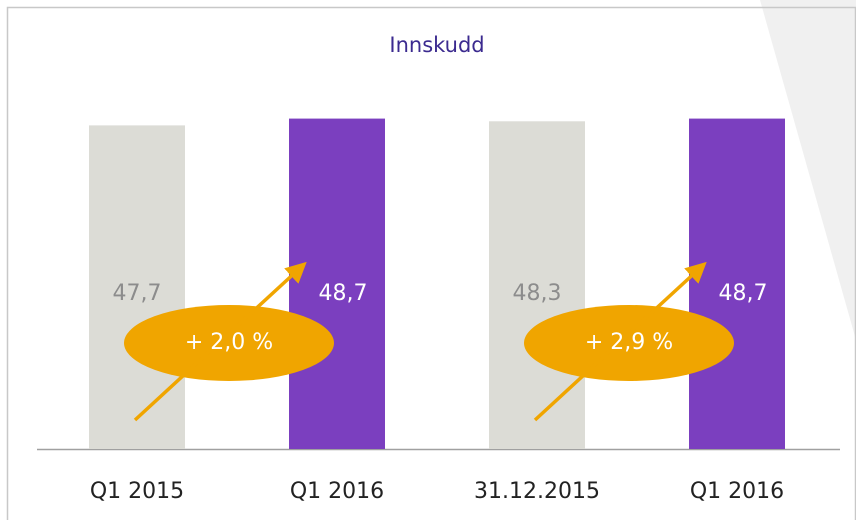 Image resolution: width=856 pixels, height=520 pixels. I want to click on annotation-text: + 2,0 %, so click(229, 342).